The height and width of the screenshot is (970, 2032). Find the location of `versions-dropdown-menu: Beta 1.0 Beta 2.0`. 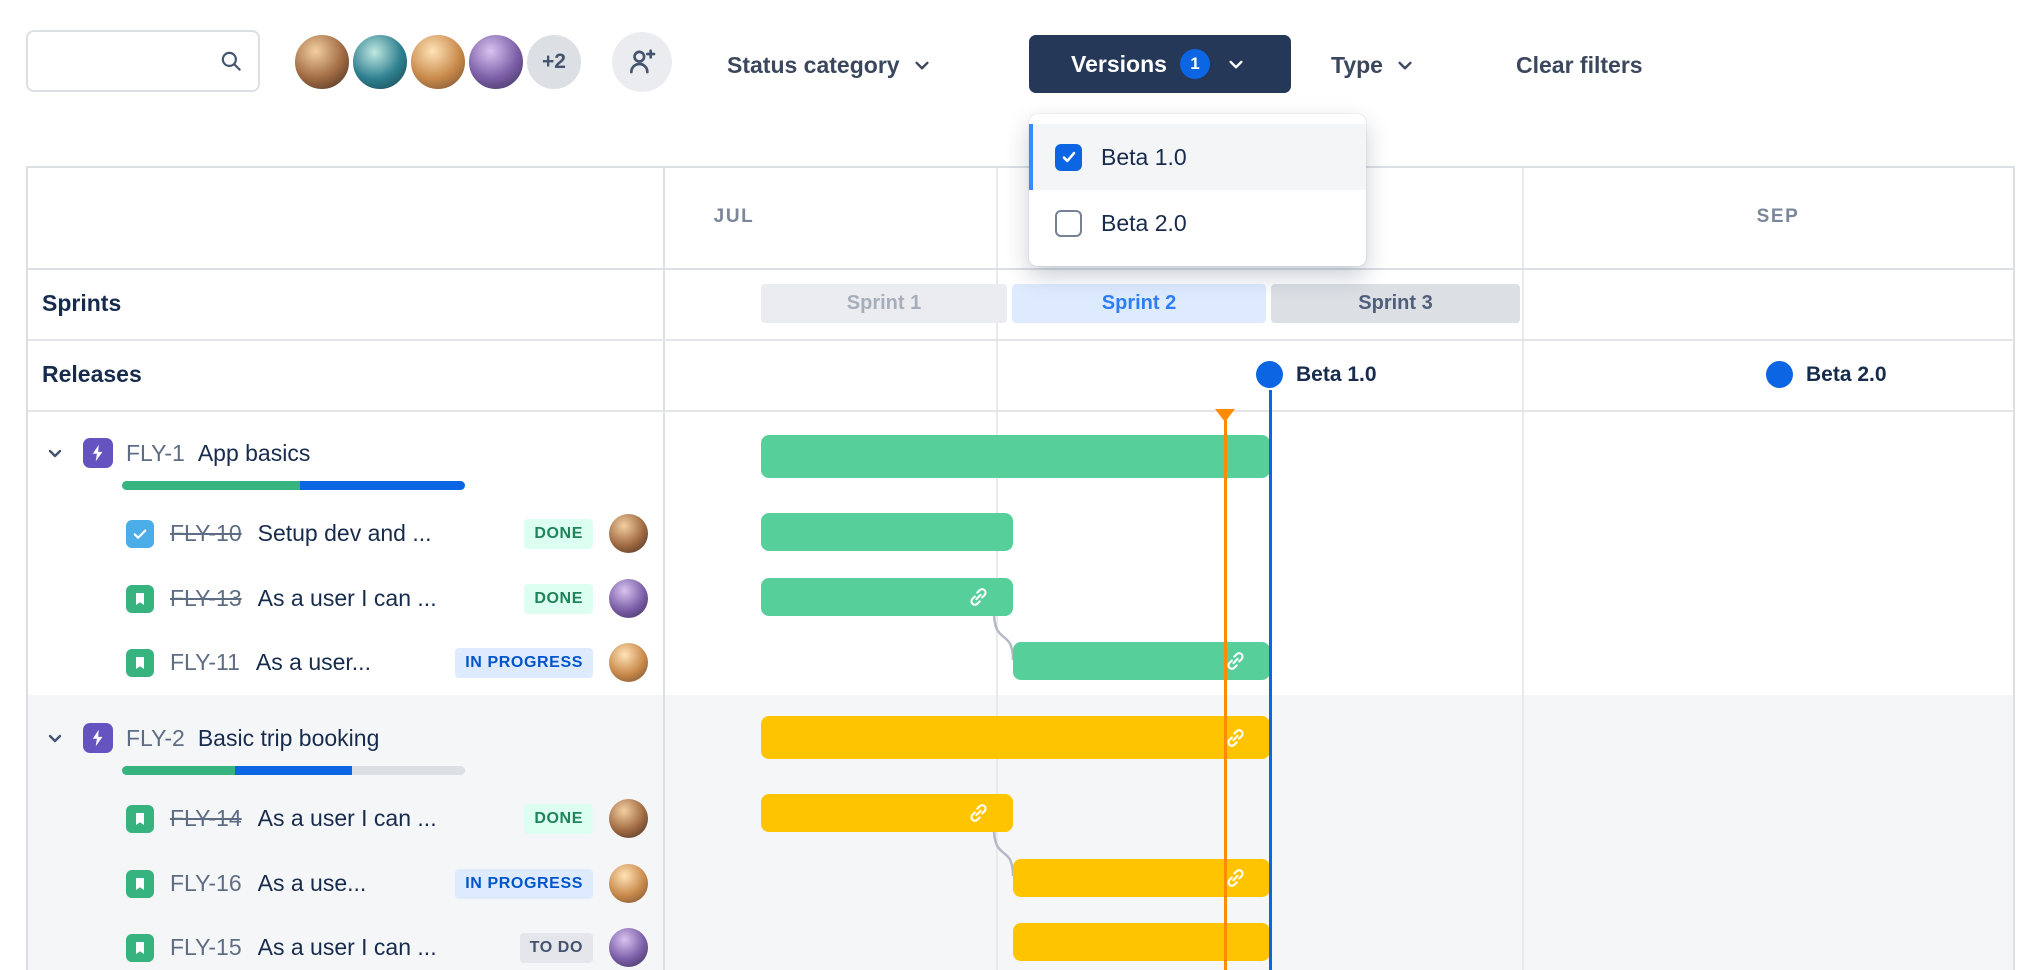

versions-dropdown-menu: Beta 1.0 Beta 2.0 is located at coordinates (1197, 190).